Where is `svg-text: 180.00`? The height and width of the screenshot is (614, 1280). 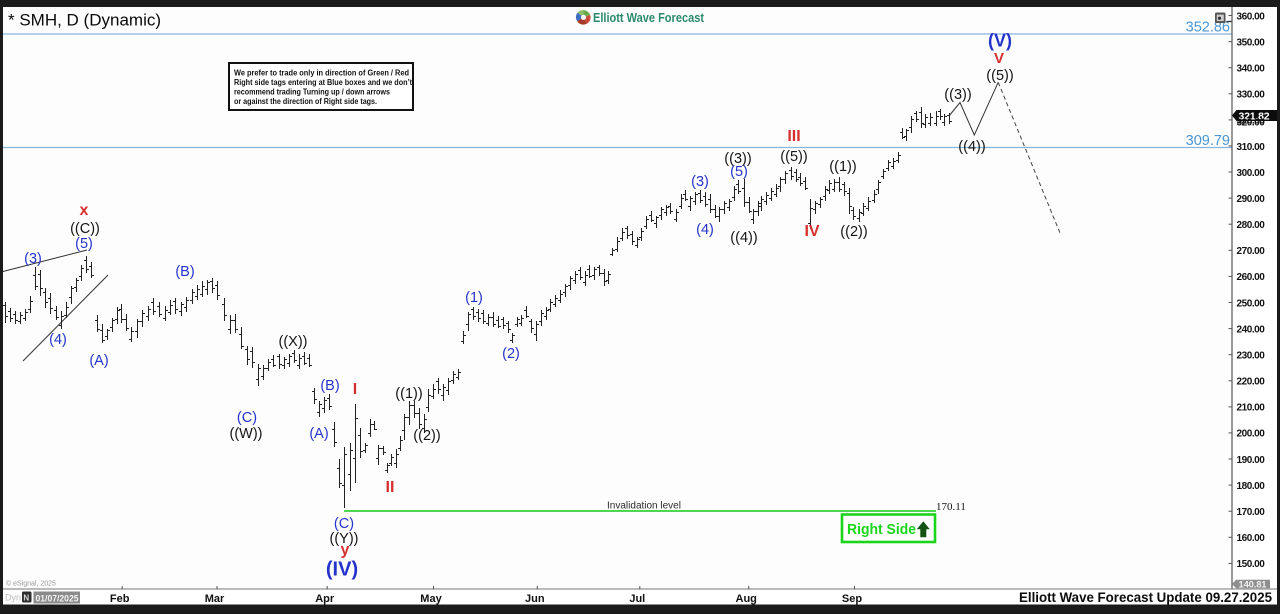
svg-text: 180.00 is located at coordinates (1251, 486).